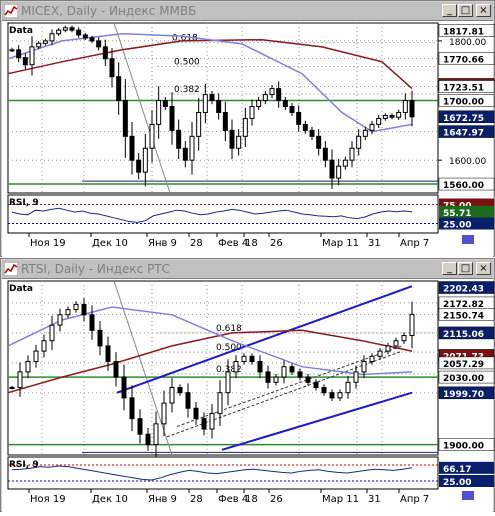 This screenshot has height=516, width=495. I want to click on title-bar: RTSI, Daily - Индекс РТС _ □ ×, so click(247, 269).